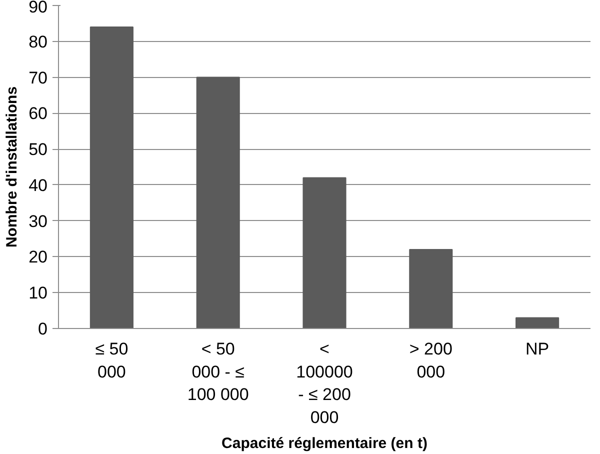 The width and height of the screenshot is (600, 454). I want to click on x-tick-label: NP, so click(537, 349).